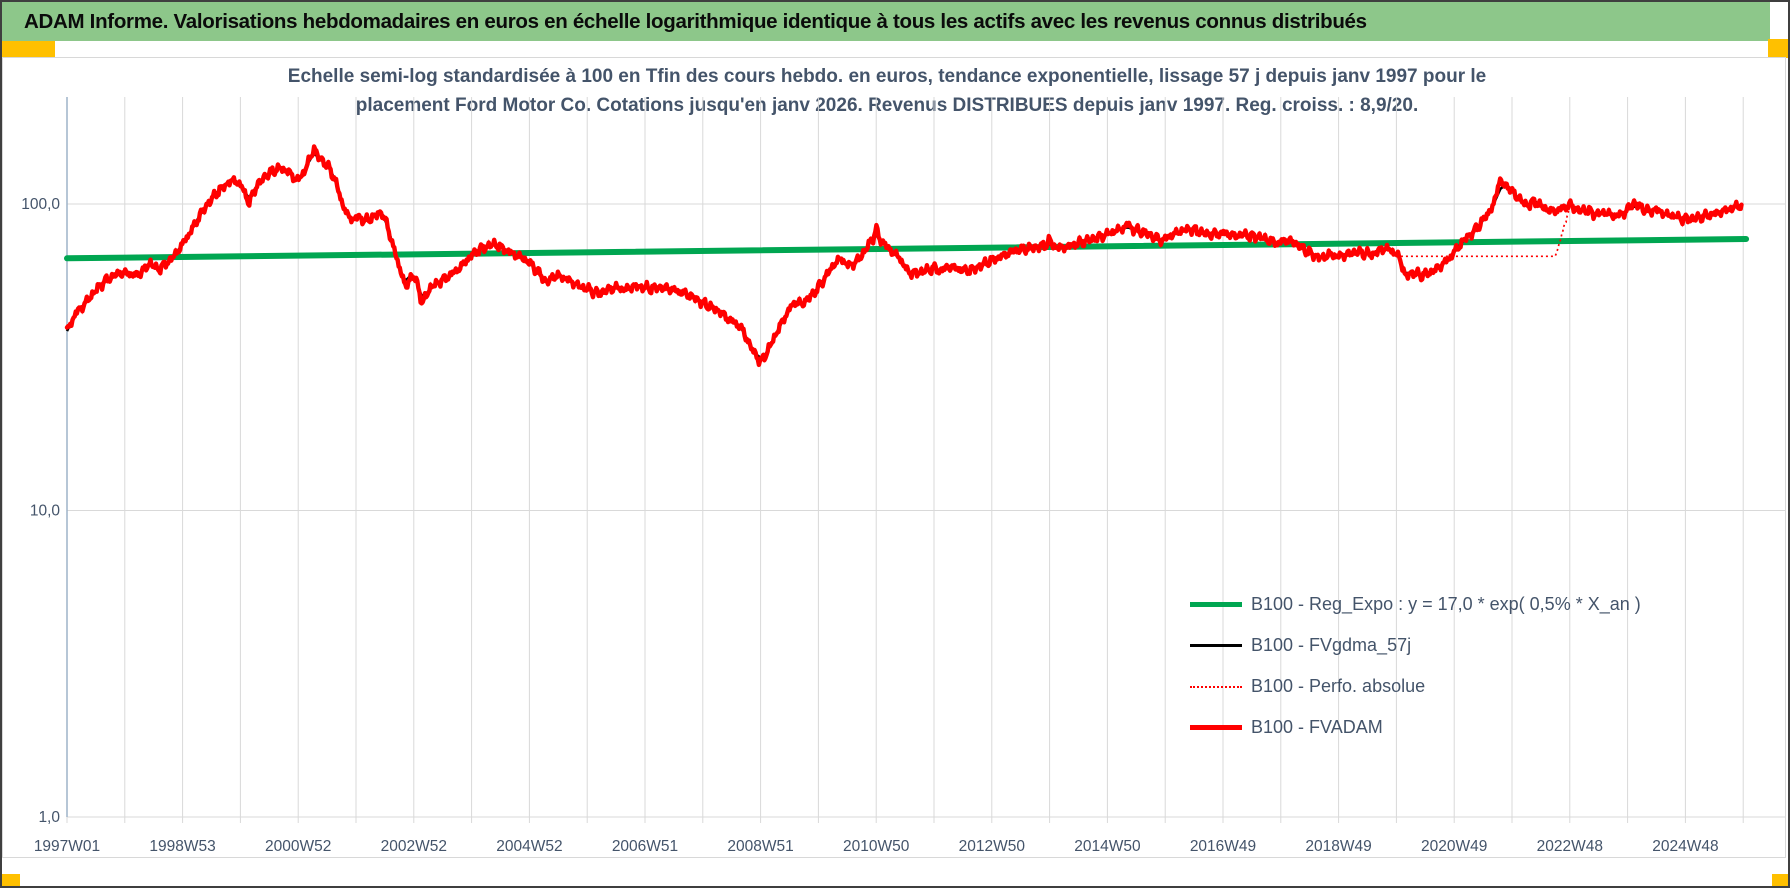 This screenshot has height=888, width=1790. Describe the element at coordinates (1107, 846) in the screenshot. I see `x-axis-tick-label: 2014W50` at that location.